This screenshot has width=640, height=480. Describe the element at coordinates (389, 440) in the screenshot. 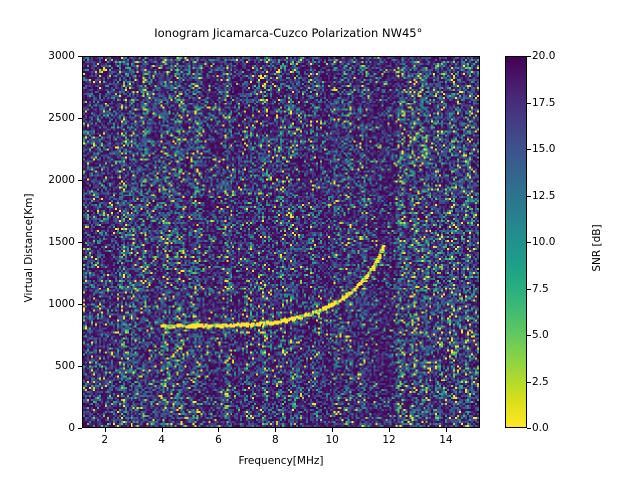

I see `x-tick-label: 12` at that location.